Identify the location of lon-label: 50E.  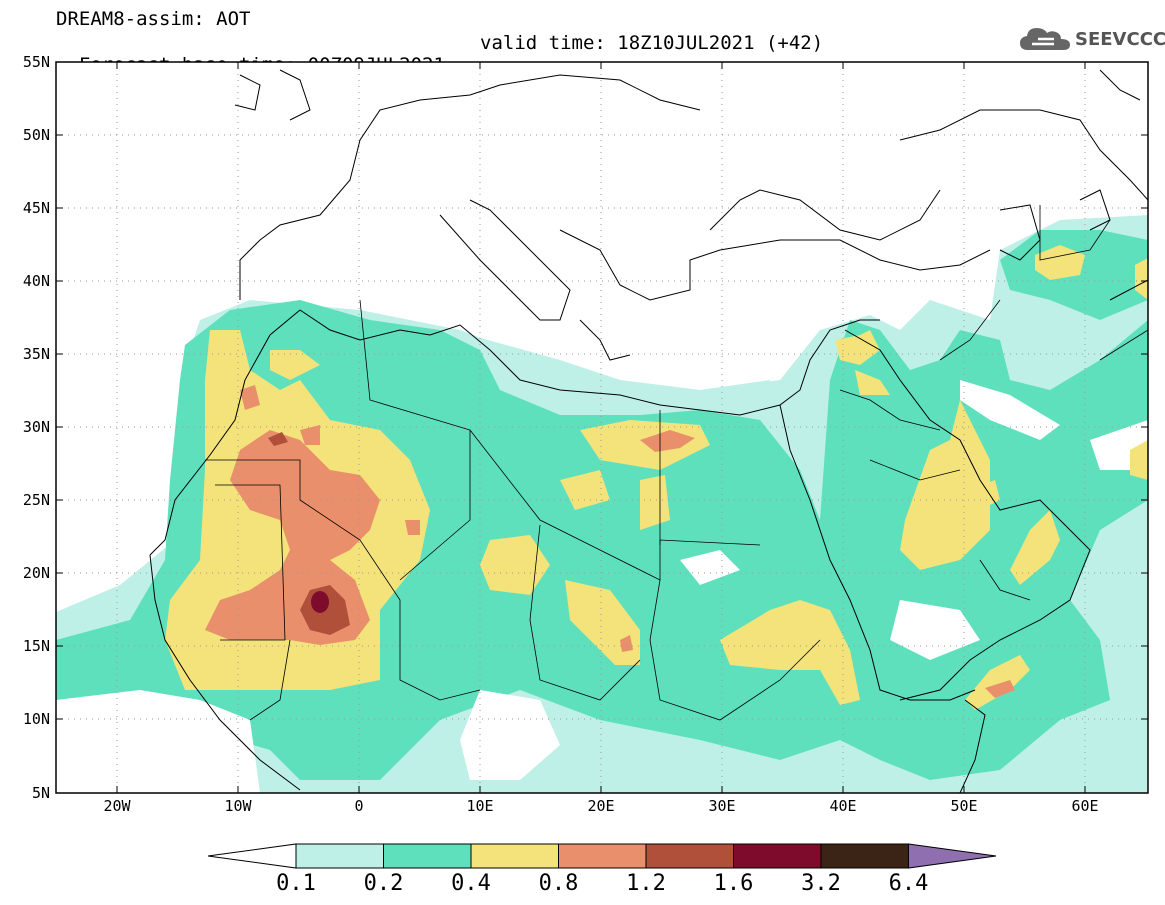
(963, 806).